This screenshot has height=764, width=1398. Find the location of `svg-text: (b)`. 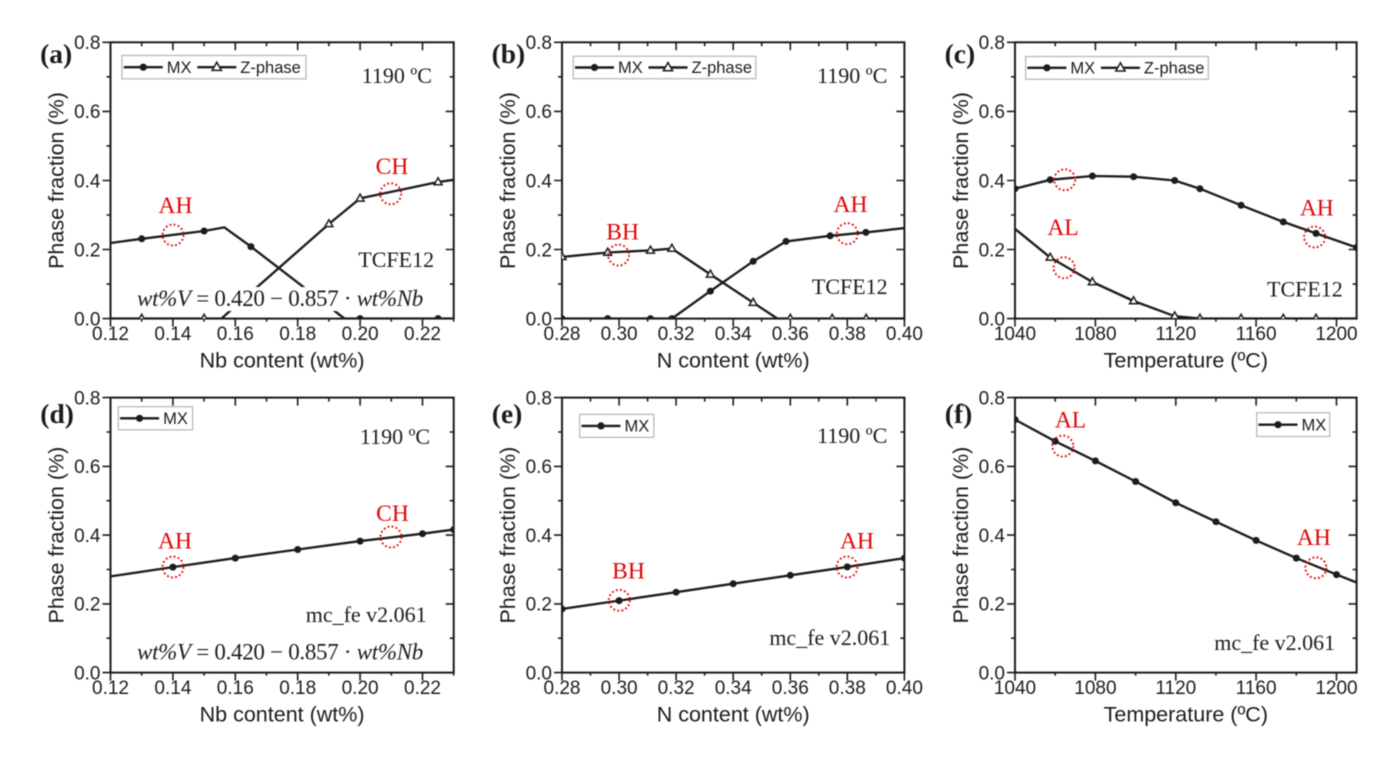

svg-text: (b) is located at coordinates (509, 53).